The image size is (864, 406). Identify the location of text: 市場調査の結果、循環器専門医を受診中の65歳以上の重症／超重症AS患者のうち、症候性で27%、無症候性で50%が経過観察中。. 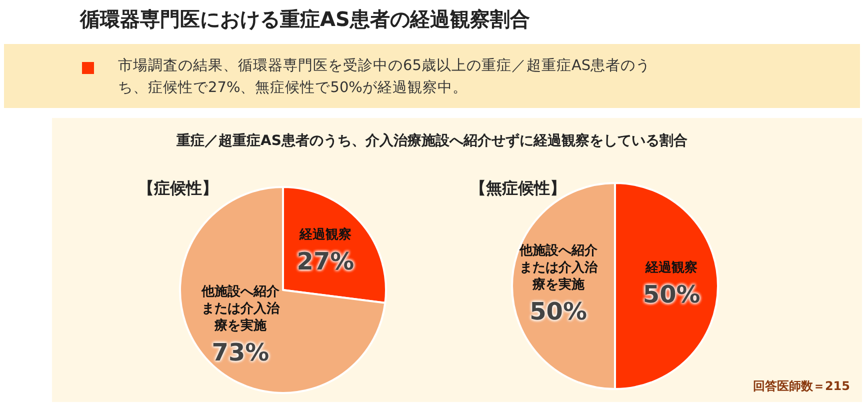
(385, 77).